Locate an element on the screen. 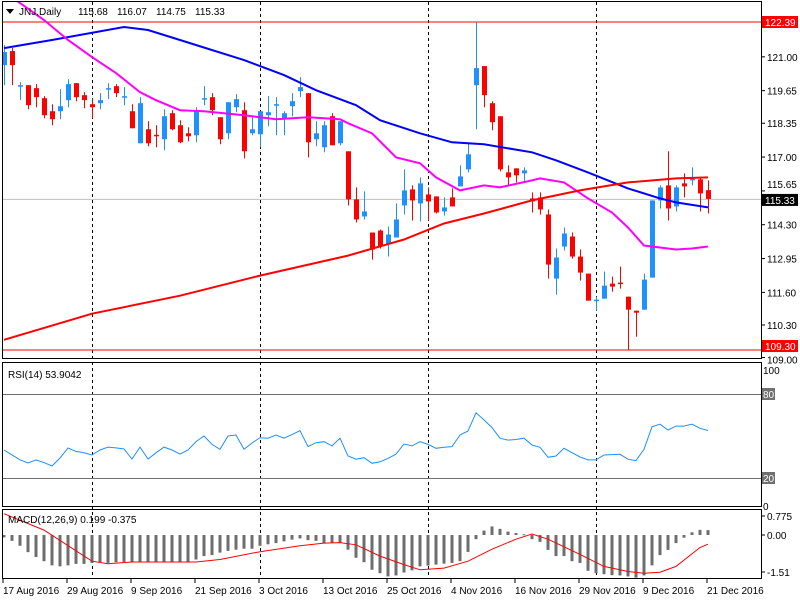 The width and height of the screenshot is (800, 600). rsi-panel is located at coordinates (382, 436).